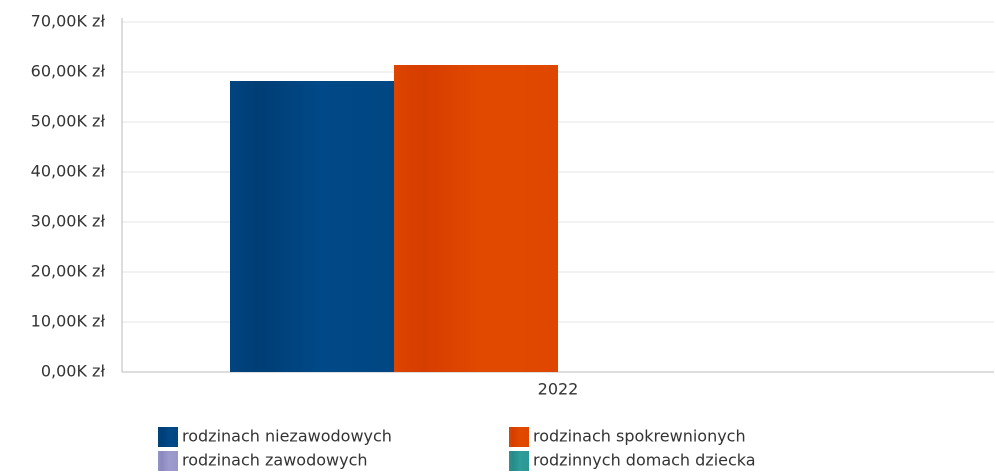 The image size is (996, 472). What do you see at coordinates (68, 221) in the screenshot?
I see `y-tick-label: 30,00K zł` at bounding box center [68, 221].